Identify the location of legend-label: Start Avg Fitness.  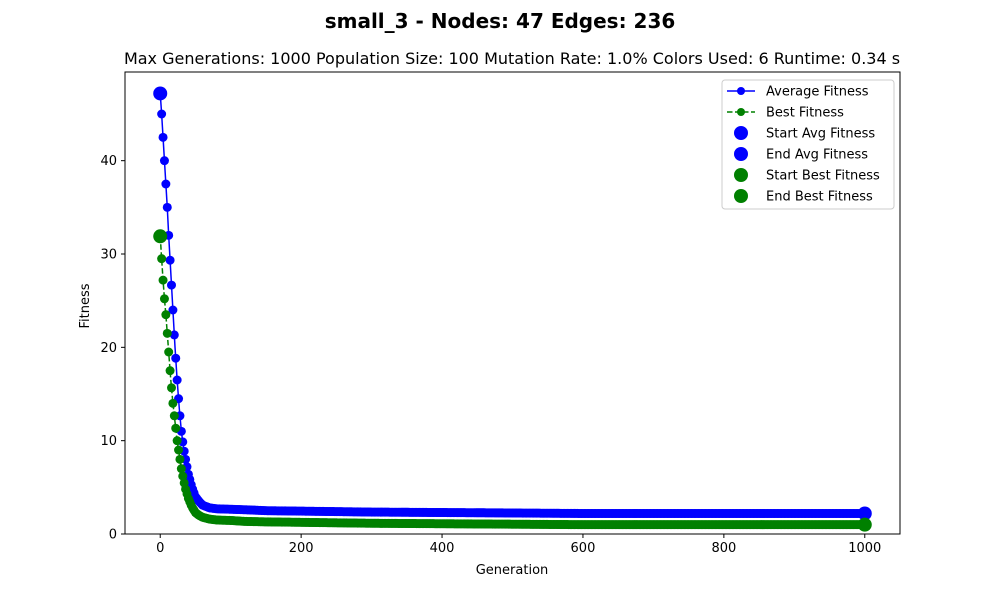
(820, 134).